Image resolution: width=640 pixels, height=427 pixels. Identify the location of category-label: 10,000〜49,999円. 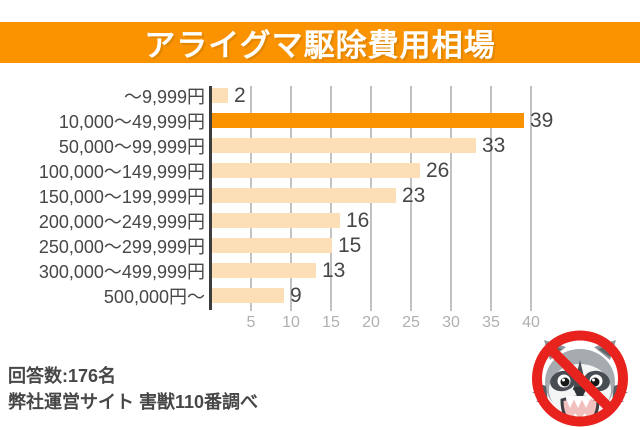
(131, 121).